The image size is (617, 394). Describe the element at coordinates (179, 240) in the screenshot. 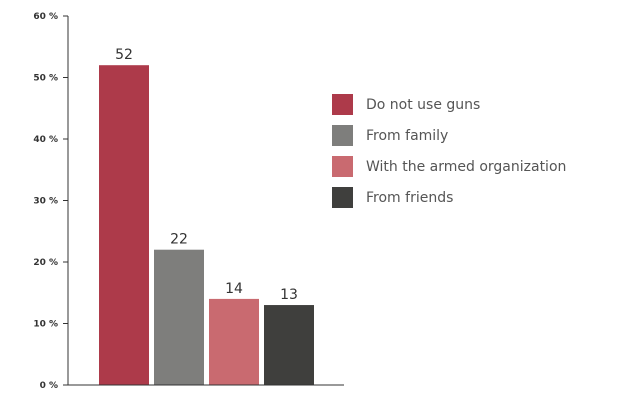

I see `data-label: 22` at that location.